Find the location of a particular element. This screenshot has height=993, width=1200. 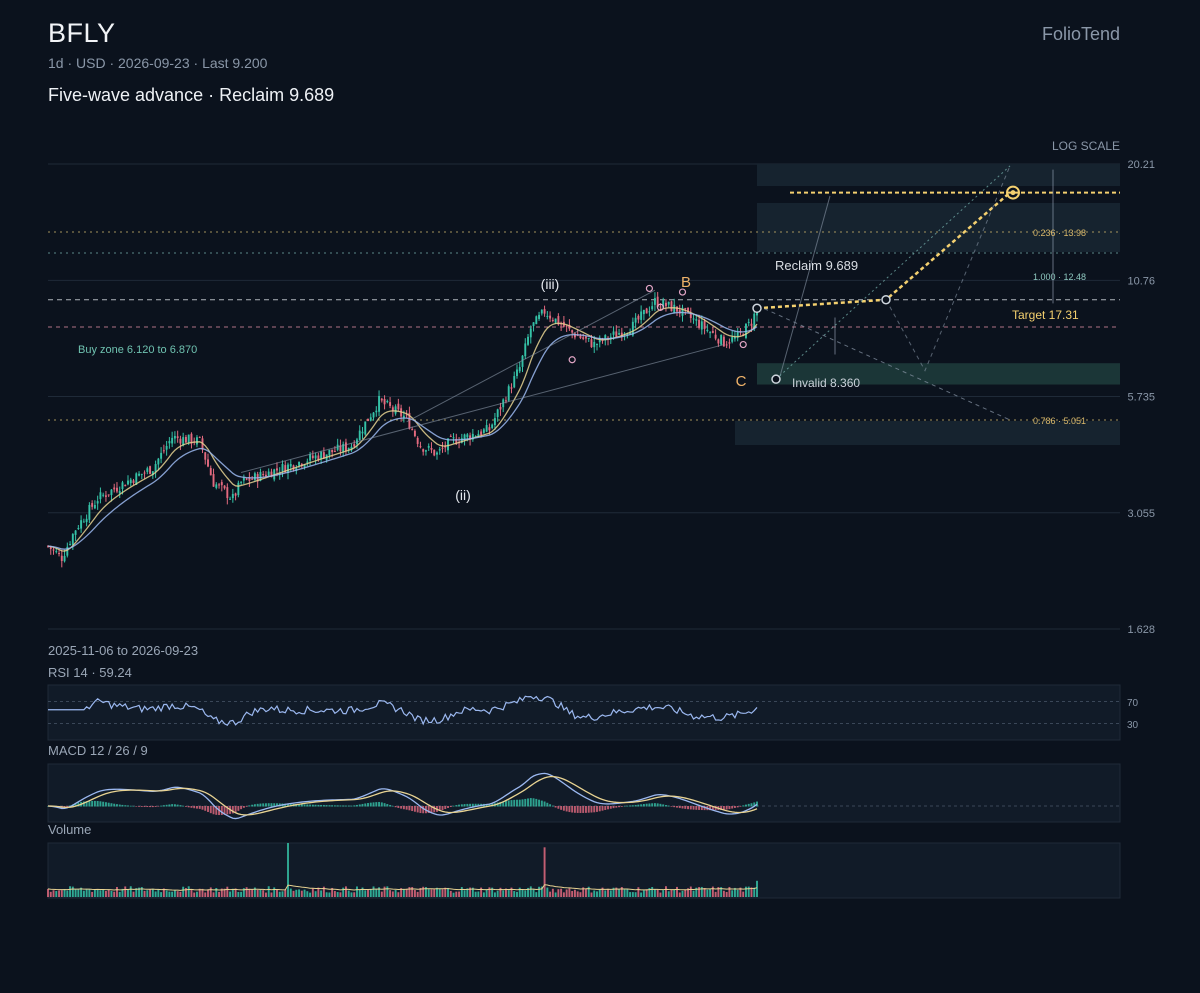

fib-0786-label: 0.786 · 5.051 is located at coordinates (1059, 421).